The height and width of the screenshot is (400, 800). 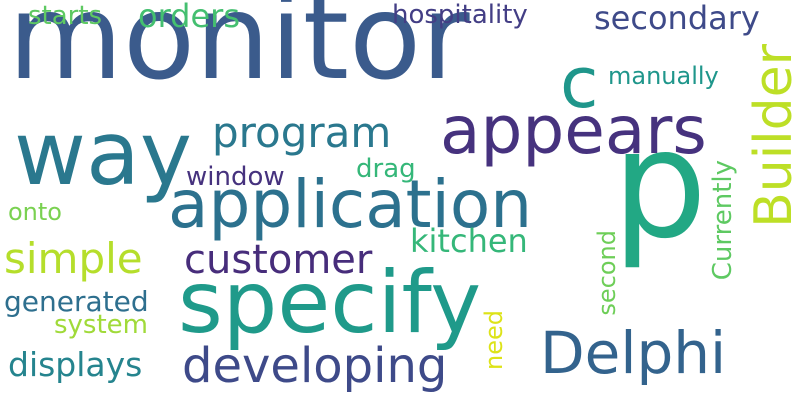 I want to click on word-customer: customer, so click(x=278, y=260).